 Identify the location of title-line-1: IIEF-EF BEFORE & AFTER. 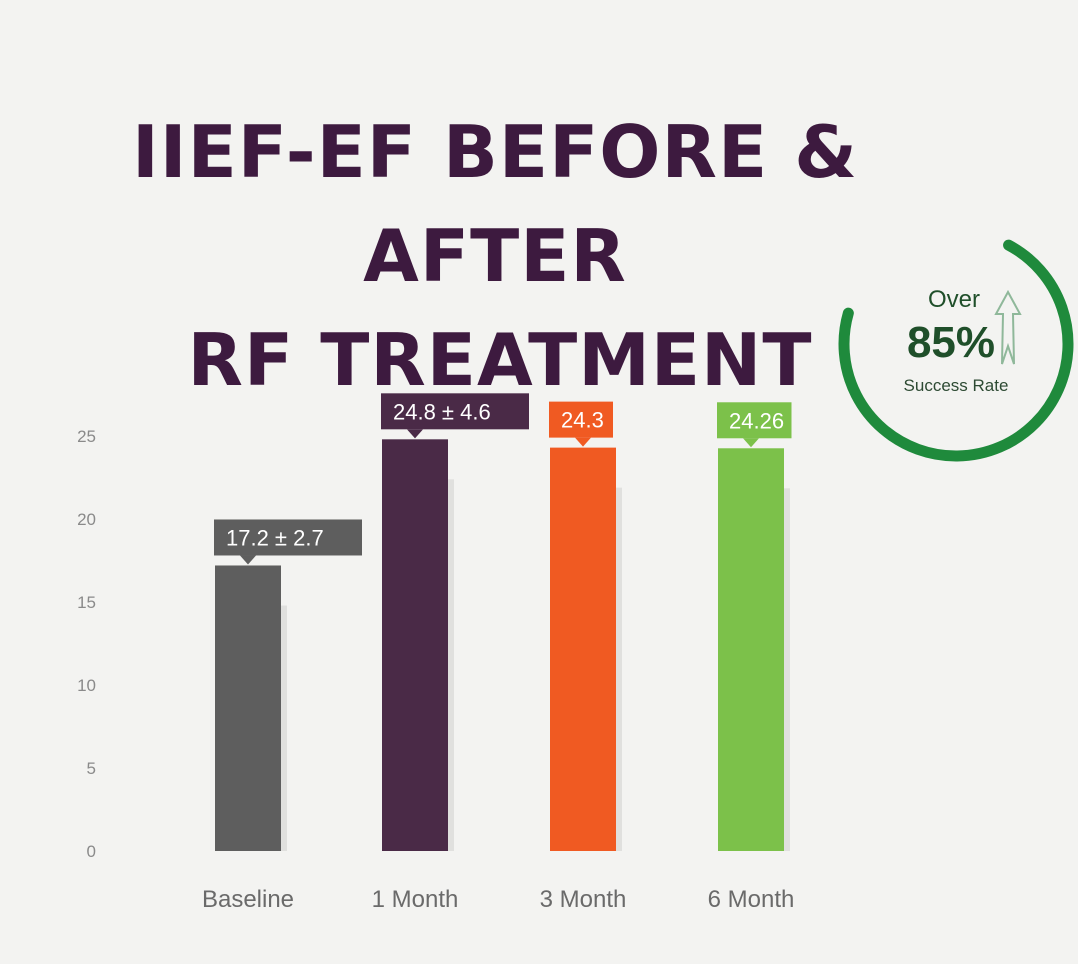
(495, 204).